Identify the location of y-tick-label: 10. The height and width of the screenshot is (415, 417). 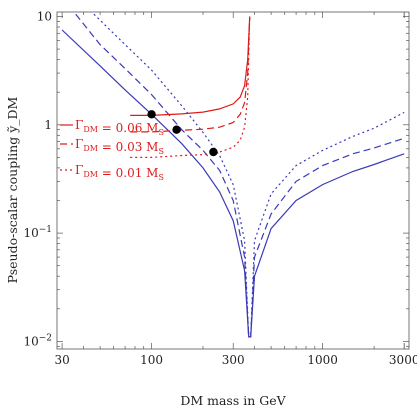
(44, 16).